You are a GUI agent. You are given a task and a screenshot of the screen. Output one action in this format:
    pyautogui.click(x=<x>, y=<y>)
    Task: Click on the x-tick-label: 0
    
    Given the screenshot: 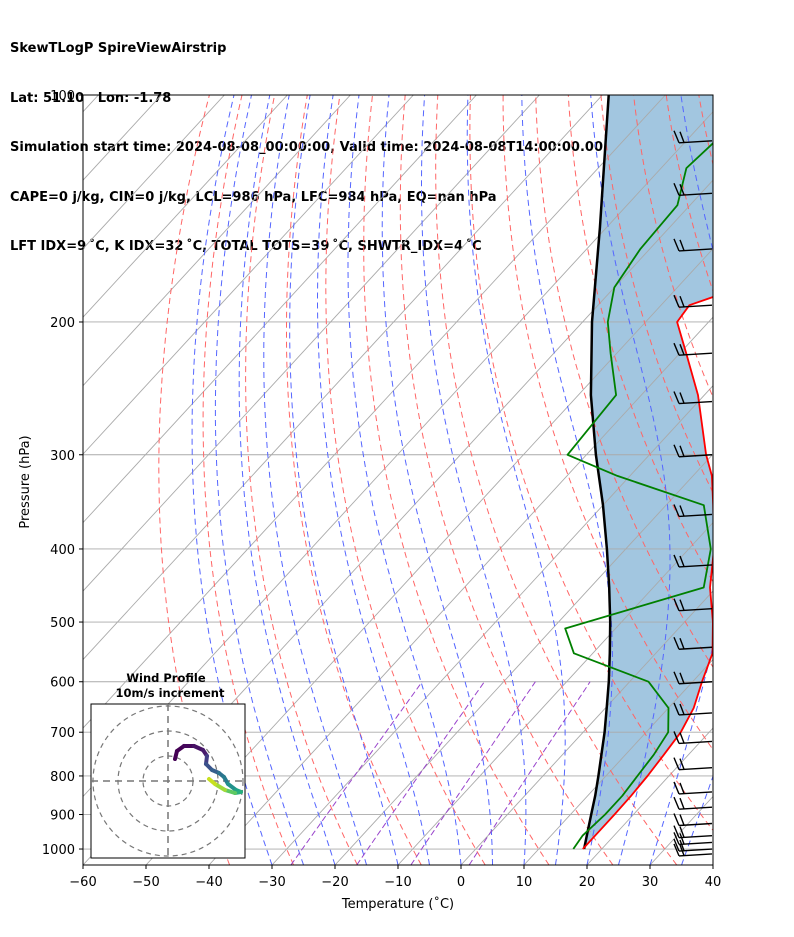 What is the action you would take?
    pyautogui.click(x=461, y=882)
    